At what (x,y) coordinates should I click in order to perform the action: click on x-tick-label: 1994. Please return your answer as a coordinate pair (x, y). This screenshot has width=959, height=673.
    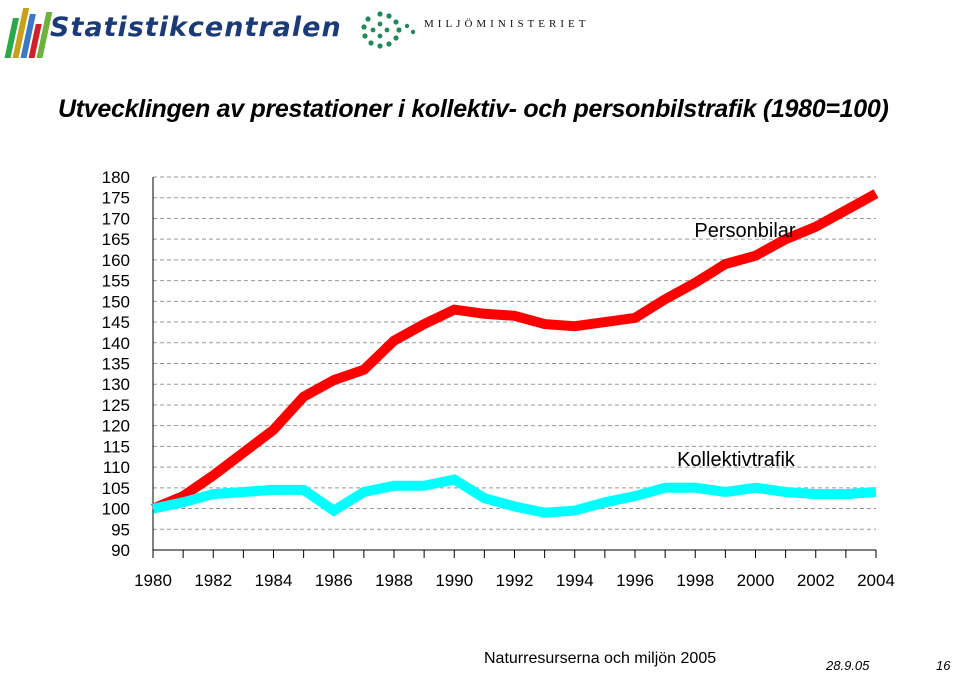
    Looking at the image, I should click on (575, 580).